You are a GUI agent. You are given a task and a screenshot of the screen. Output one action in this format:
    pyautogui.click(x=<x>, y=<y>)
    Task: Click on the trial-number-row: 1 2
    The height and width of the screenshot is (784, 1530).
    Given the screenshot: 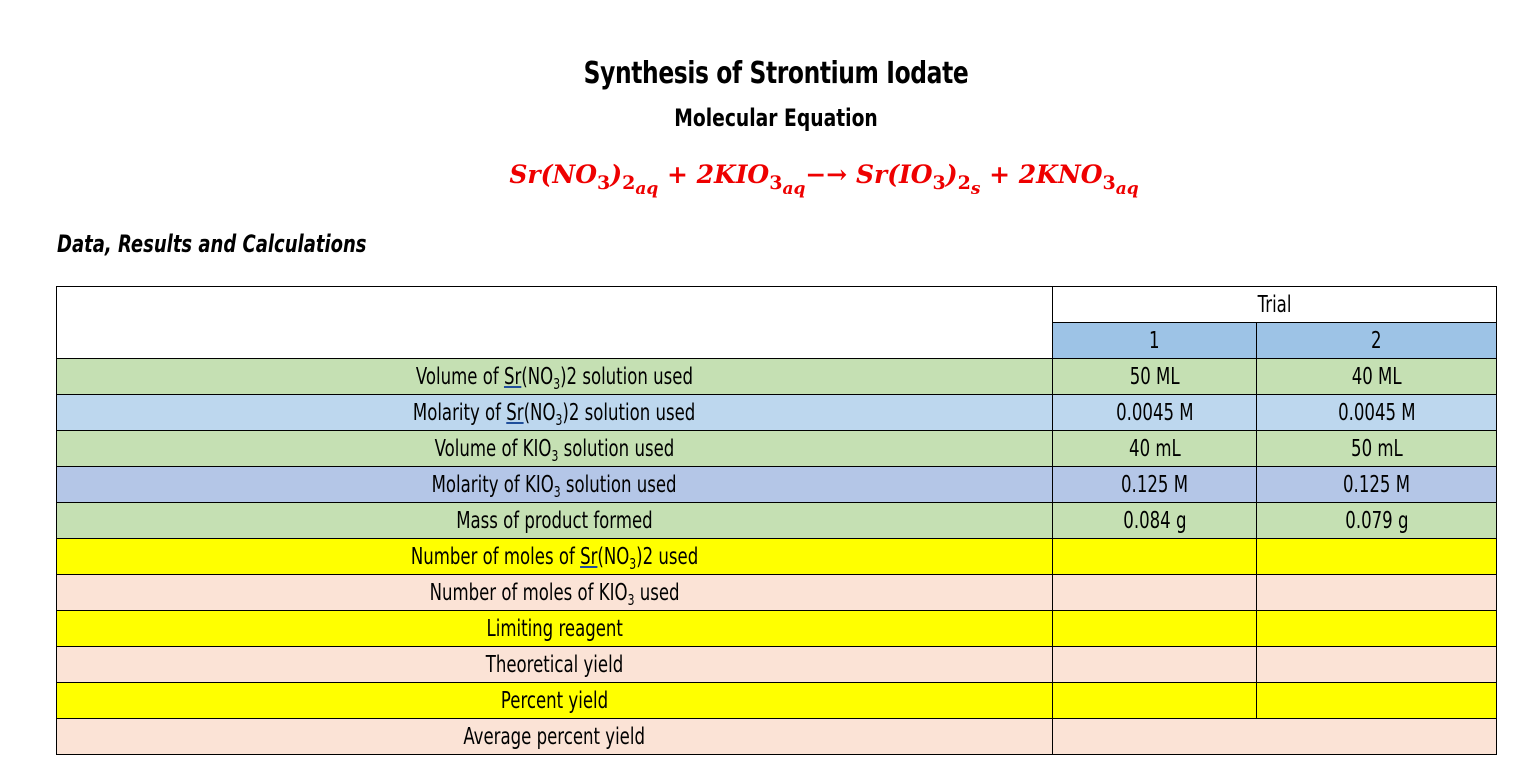 What is the action you would take?
    pyautogui.click(x=777, y=340)
    